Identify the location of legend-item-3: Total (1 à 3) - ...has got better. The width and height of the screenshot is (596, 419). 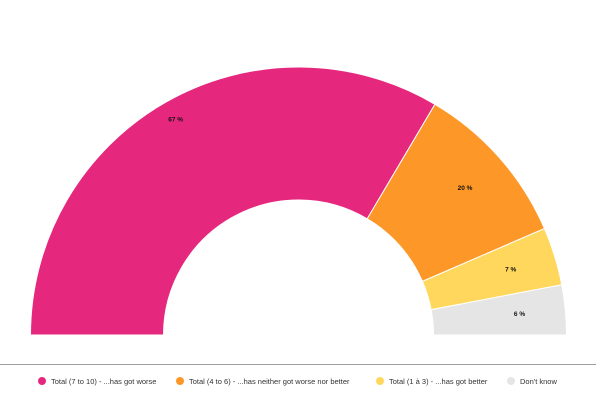
(431, 381).